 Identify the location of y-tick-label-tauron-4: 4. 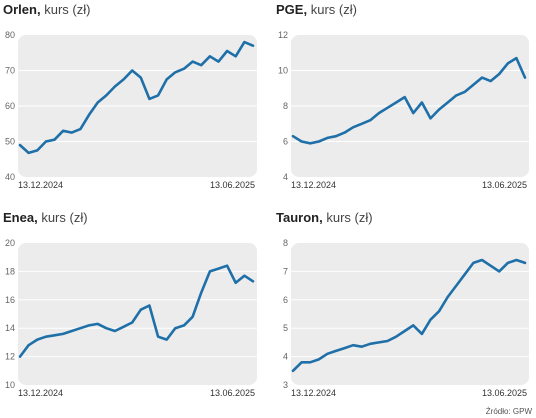
(285, 357).